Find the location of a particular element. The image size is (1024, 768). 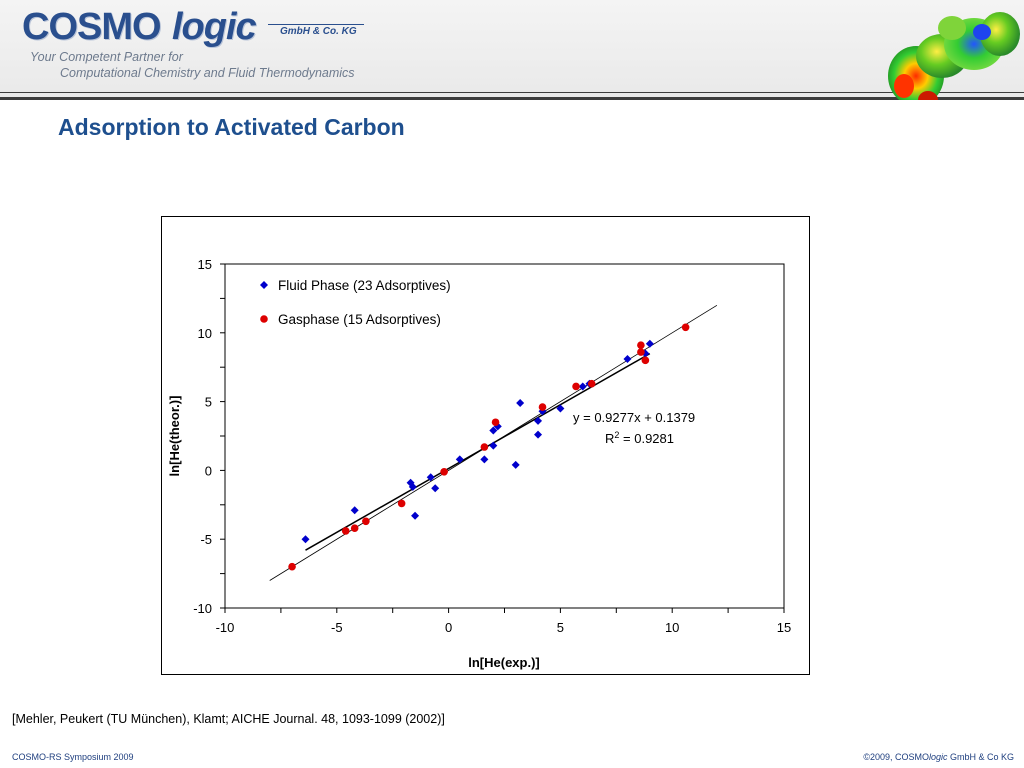

logo-cosmo-text: COSMO is located at coordinates (92, 27).